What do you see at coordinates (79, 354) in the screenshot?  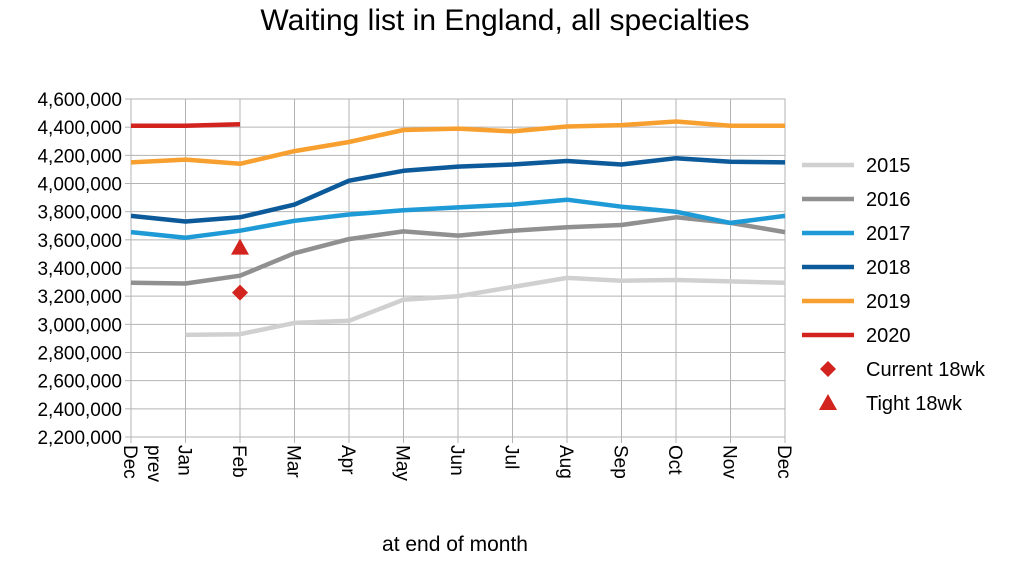 I see `y-tick-label: 2,800,000` at bounding box center [79, 354].